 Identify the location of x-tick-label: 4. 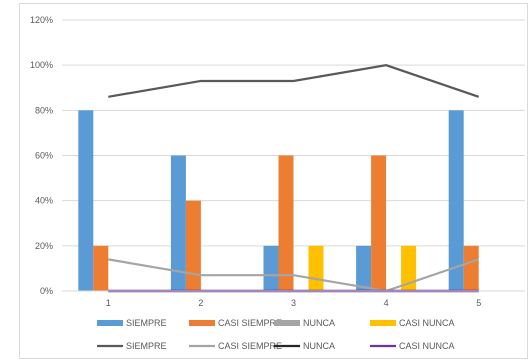
(386, 303).